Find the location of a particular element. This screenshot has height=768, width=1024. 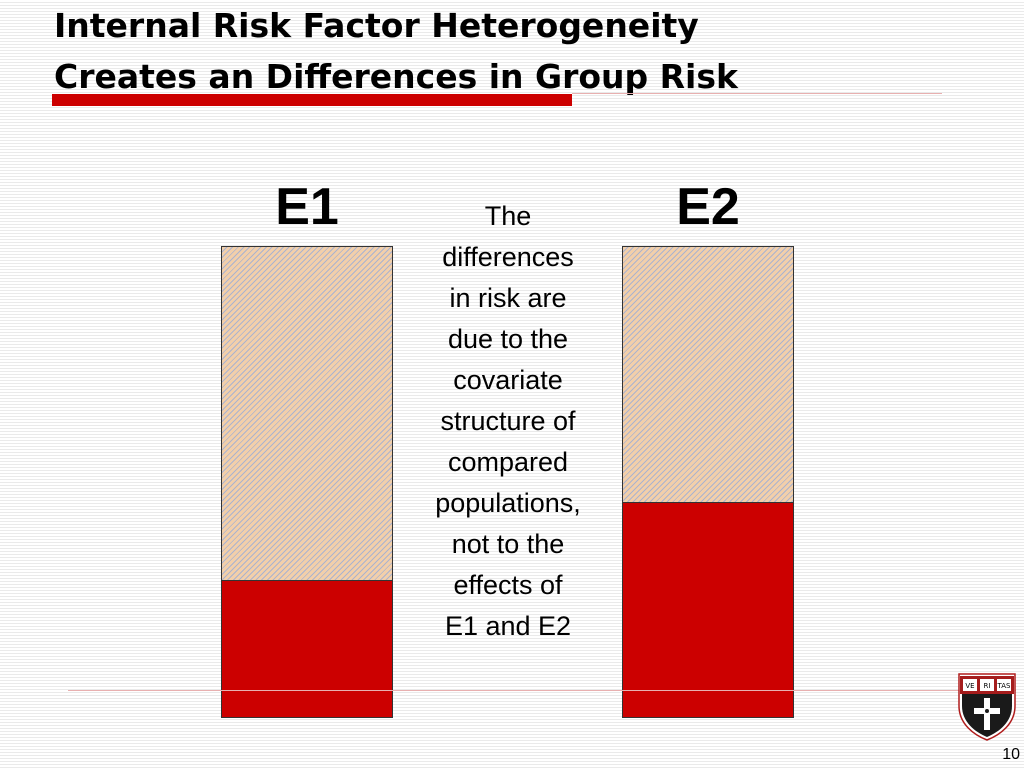

logo-motto-tas: TAS is located at coordinates (1004, 686).